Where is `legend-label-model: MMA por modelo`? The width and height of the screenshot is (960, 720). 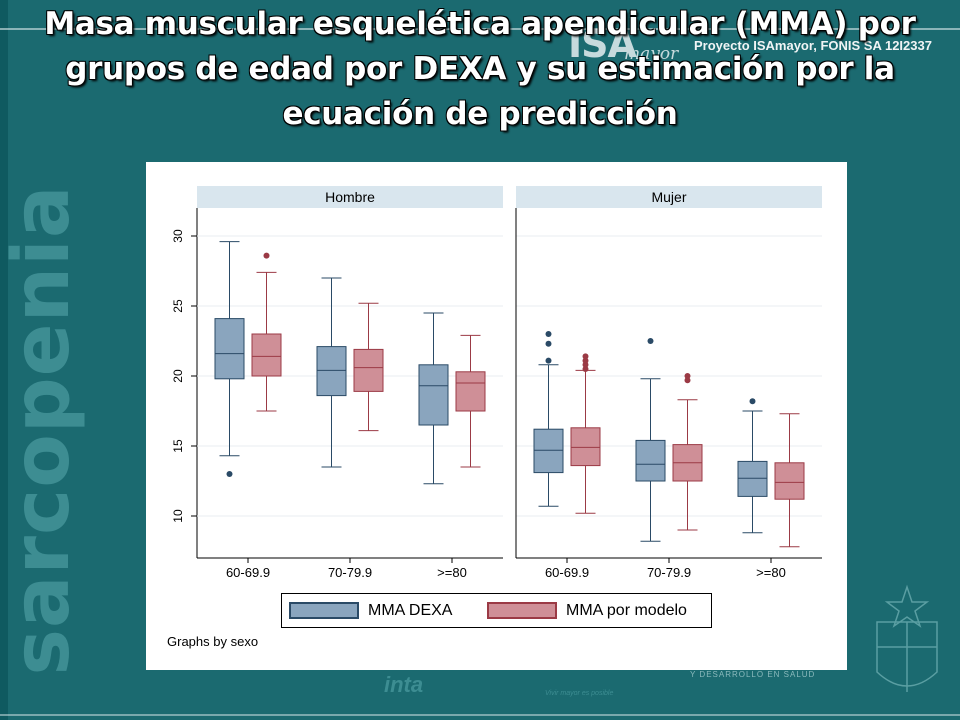 legend-label-model: MMA por modelo is located at coordinates (626, 610).